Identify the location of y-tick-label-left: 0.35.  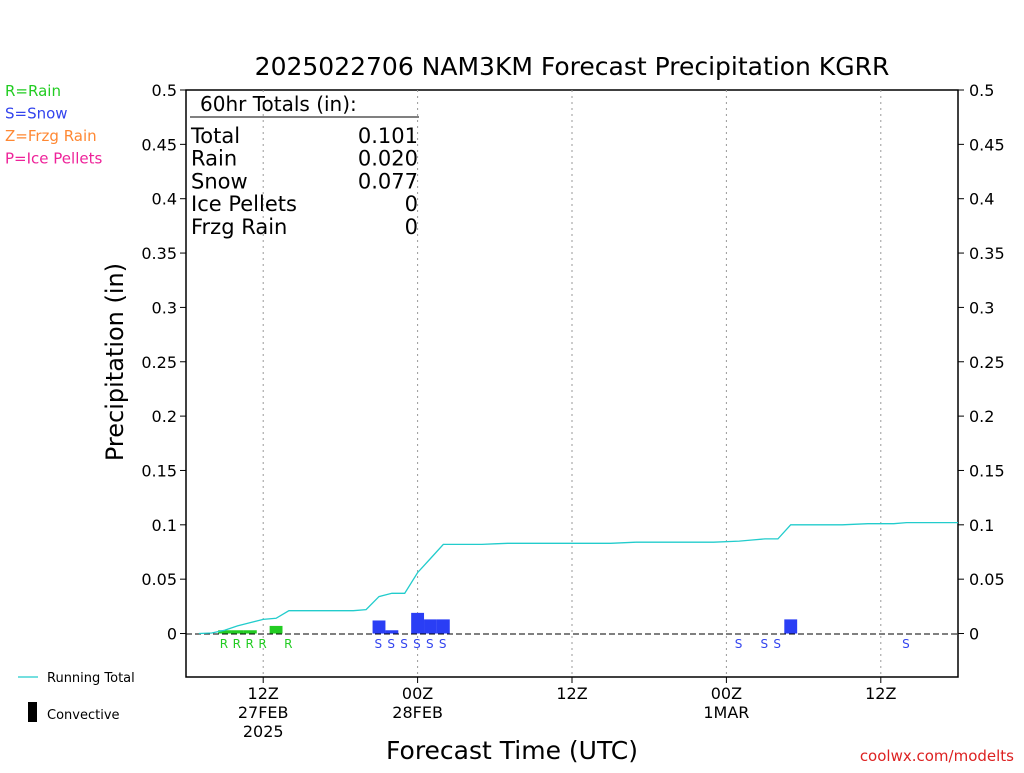
(159, 253).